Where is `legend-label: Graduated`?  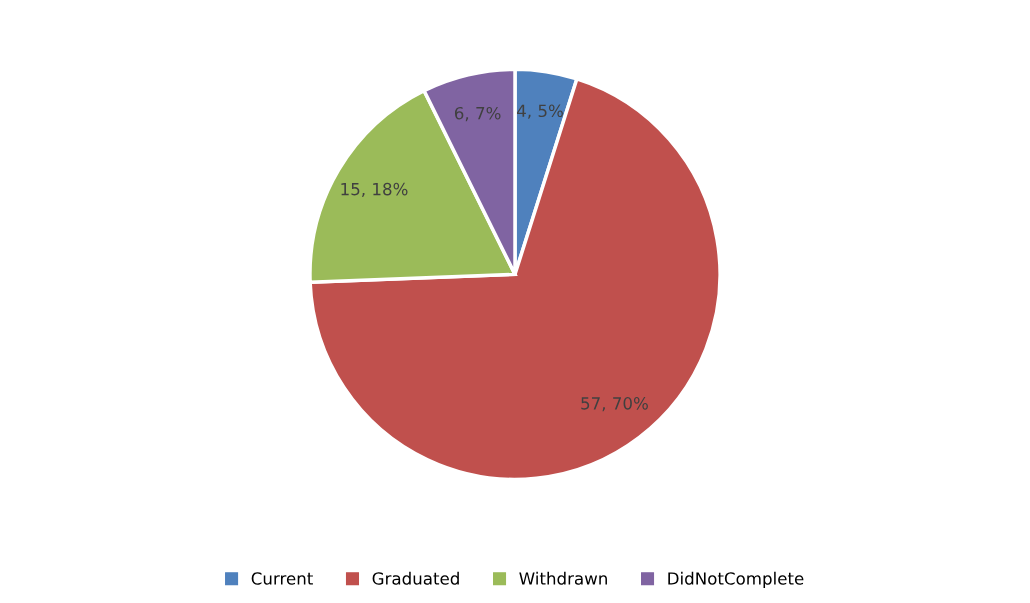
legend-label: Graduated is located at coordinates (415, 578).